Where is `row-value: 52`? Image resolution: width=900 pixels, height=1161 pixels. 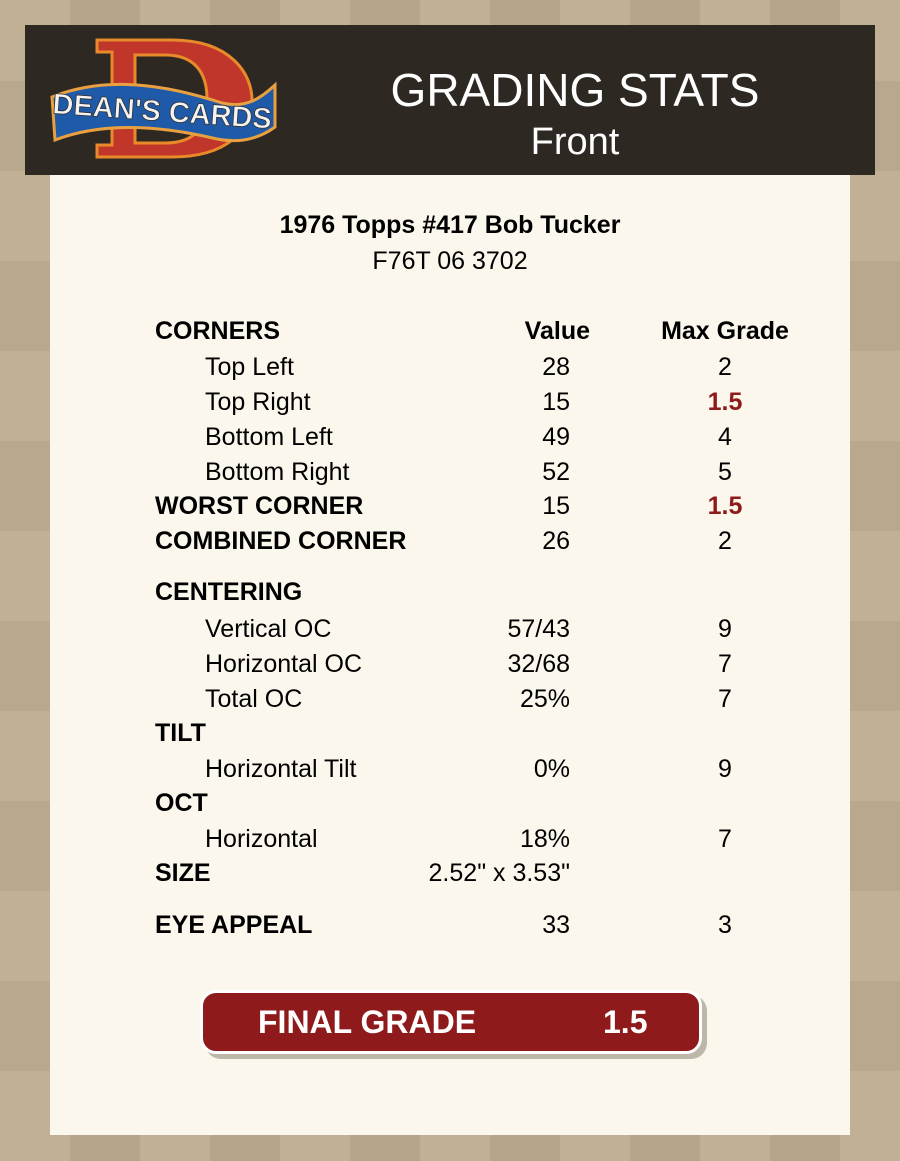 row-value: 52 is located at coordinates (556, 472).